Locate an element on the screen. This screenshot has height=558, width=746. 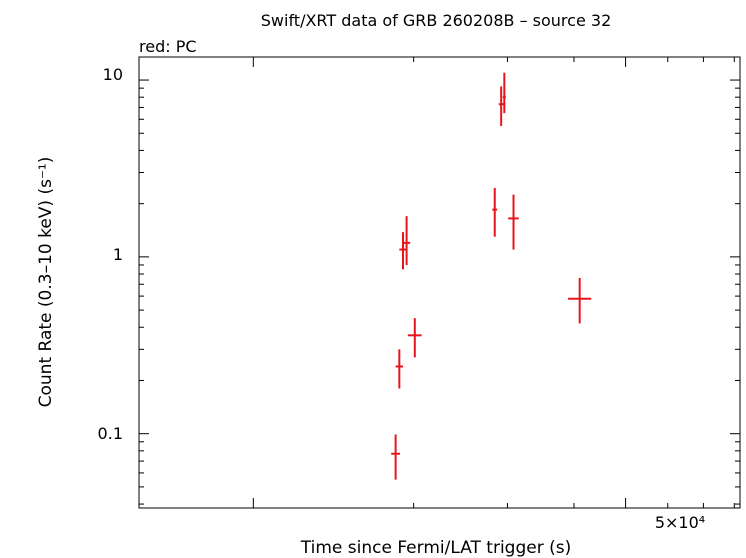
x-axis-label: Time since Fermi/LAT trigger (s) is located at coordinates (435, 548).